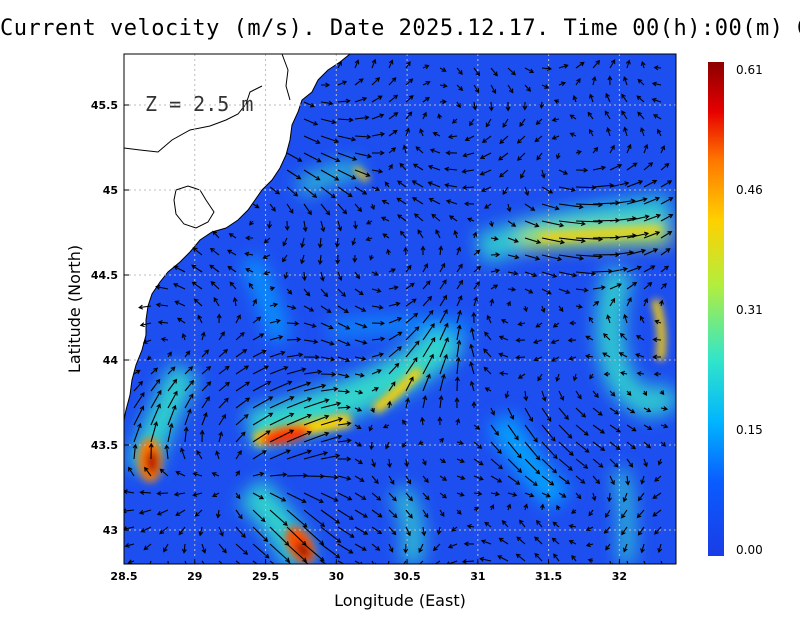  Describe the element at coordinates (477, 576) in the screenshot. I see `x-tick-label: 31` at that location.